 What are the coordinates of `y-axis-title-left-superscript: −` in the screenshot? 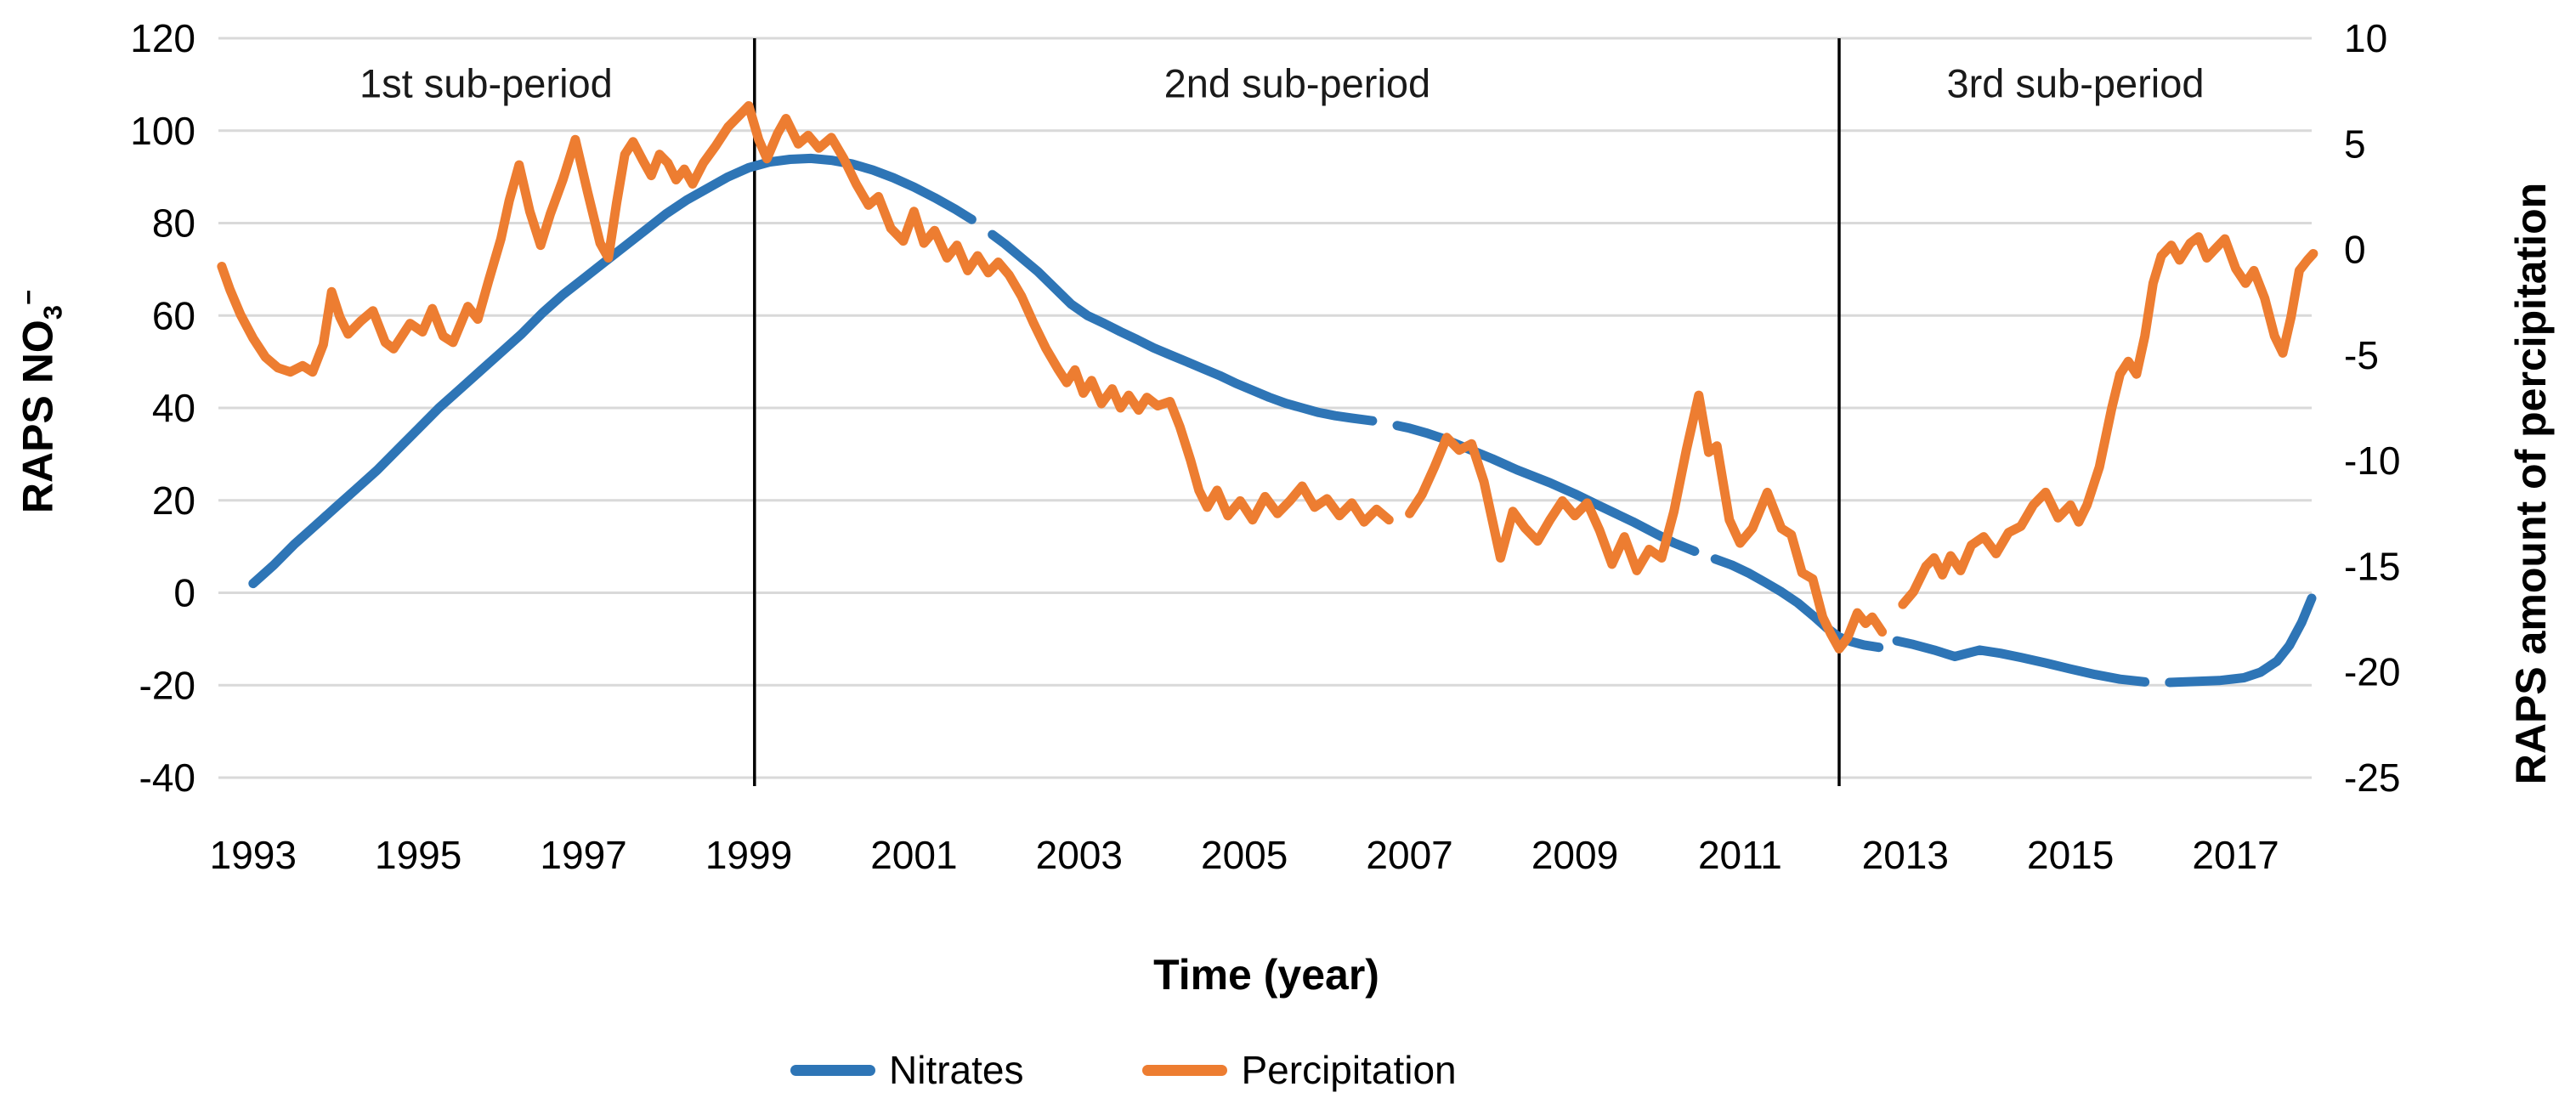 It's located at (28, 297).